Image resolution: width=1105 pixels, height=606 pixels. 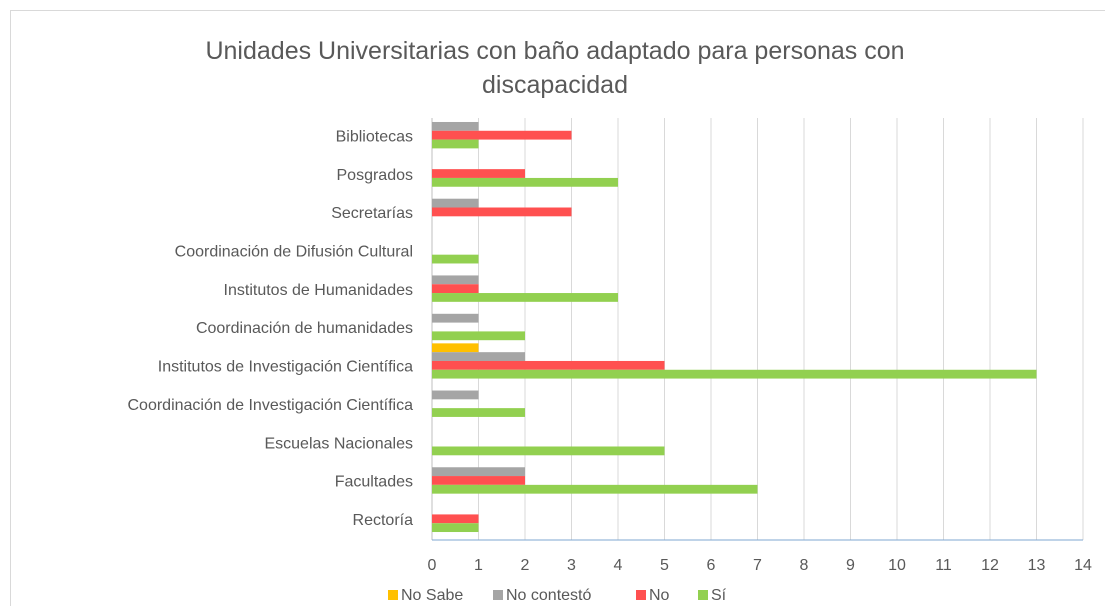 I want to click on y-tick-label: Institutos de Investigación Científica, so click(x=285, y=367).